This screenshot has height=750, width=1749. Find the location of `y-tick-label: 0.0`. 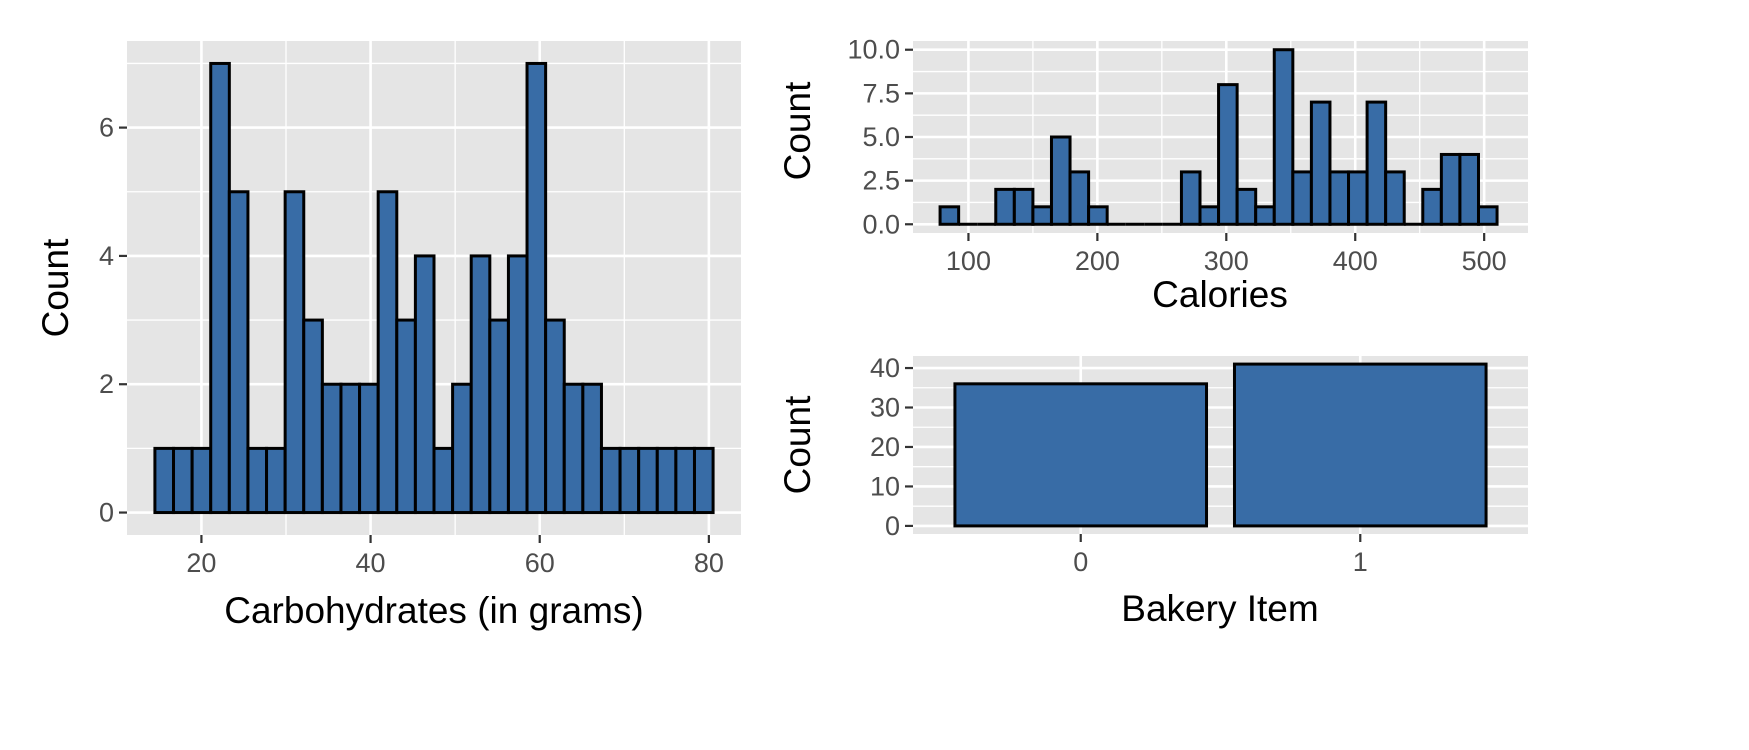

y-tick-label: 0.0 is located at coordinates (881, 224).